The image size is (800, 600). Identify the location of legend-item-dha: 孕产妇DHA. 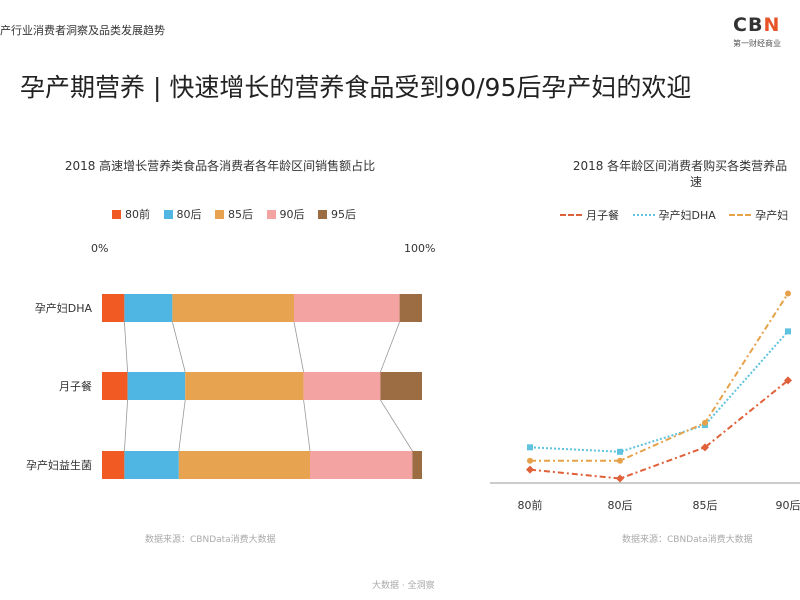
(674, 215).